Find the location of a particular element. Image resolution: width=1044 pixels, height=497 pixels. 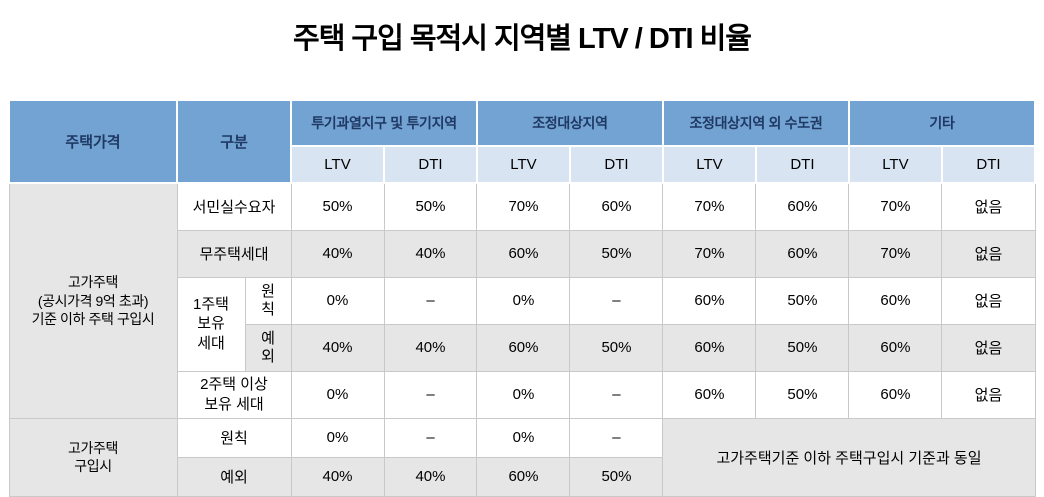

col-header-region-other: 기타 is located at coordinates (942, 123).